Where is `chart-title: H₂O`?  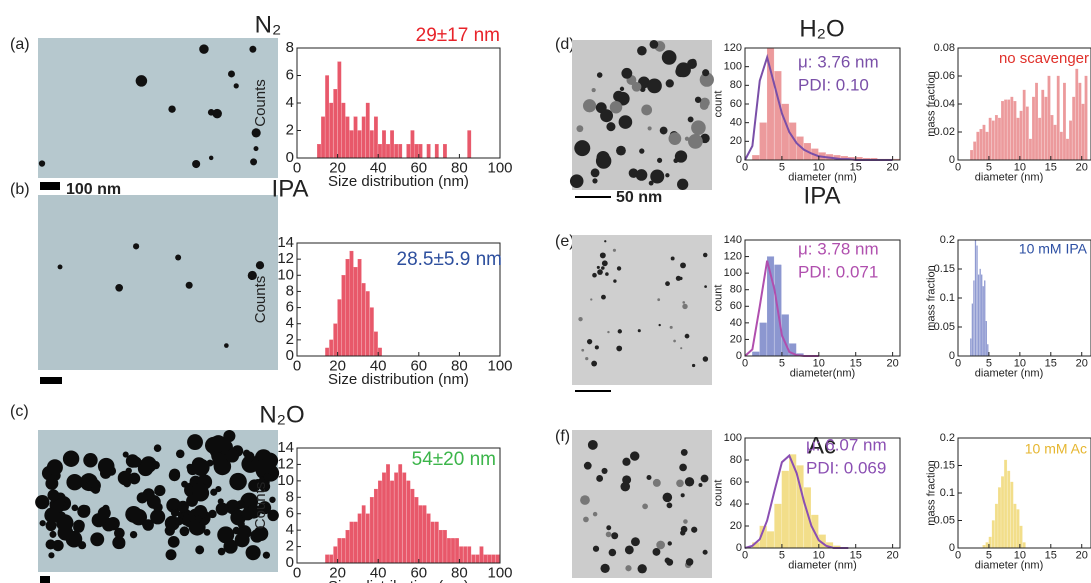 chart-title: H₂O is located at coordinates (821, 28).